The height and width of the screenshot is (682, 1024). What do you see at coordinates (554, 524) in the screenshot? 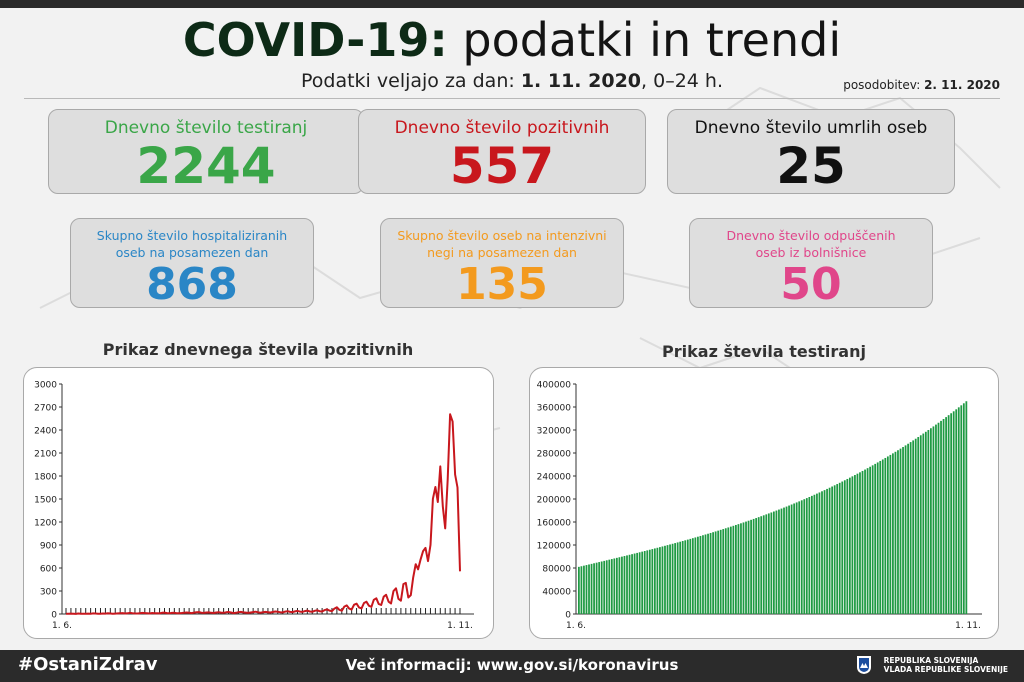
I see `y-tick-label: 160000` at bounding box center [554, 524].